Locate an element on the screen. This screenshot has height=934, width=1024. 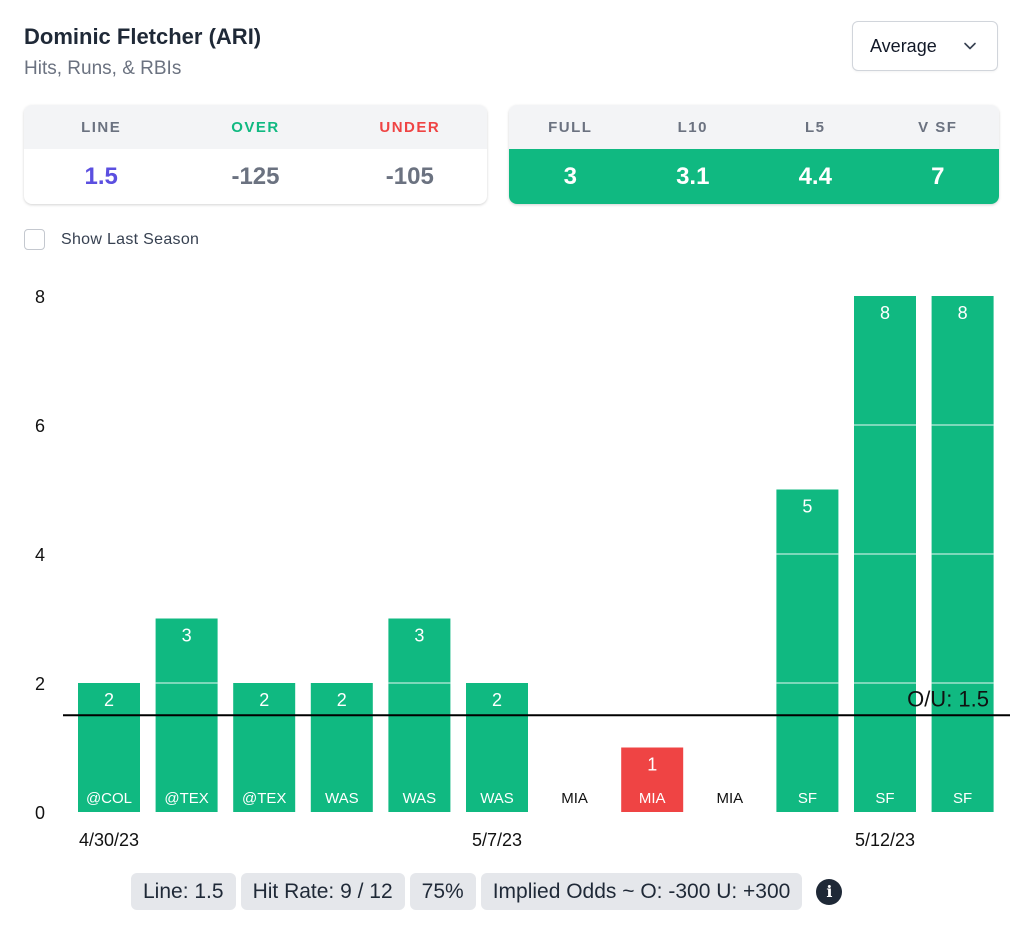
average-dropdown: Average is located at coordinates (925, 46).